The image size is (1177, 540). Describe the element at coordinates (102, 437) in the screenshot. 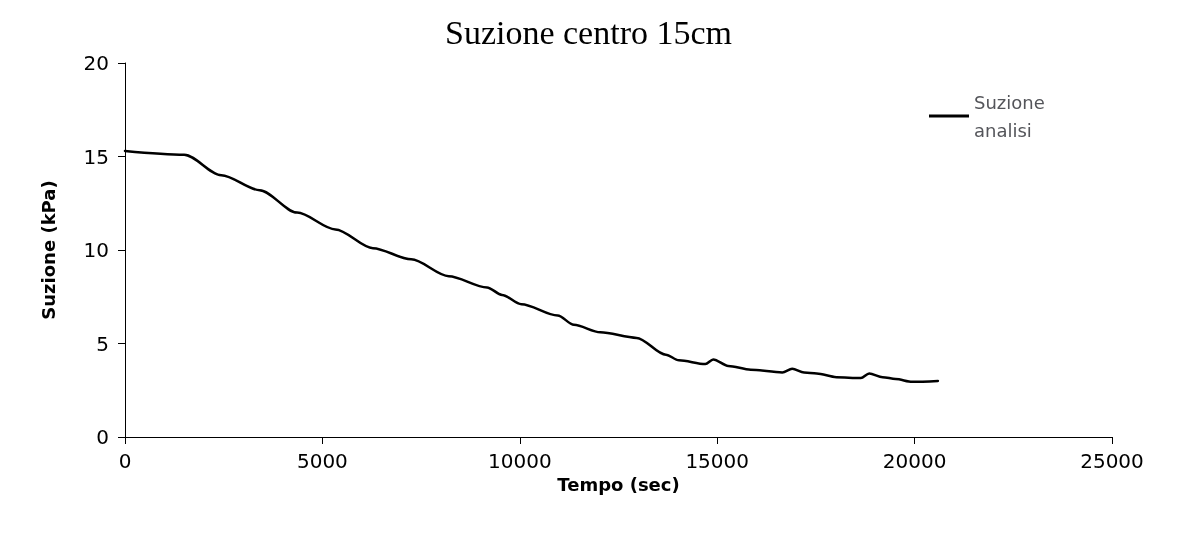

I see `y-tick-label: 0` at that location.